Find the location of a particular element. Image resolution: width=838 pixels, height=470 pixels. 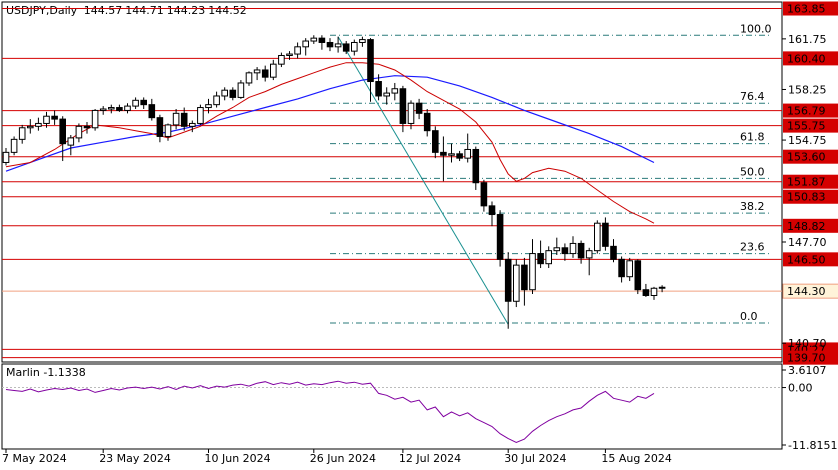

oscillator-line is located at coordinates (330, 412).